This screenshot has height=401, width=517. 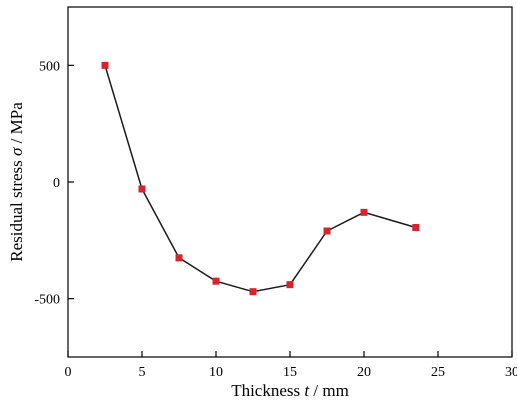 What do you see at coordinates (290, 372) in the screenshot?
I see `x-tick-label: 15` at bounding box center [290, 372].